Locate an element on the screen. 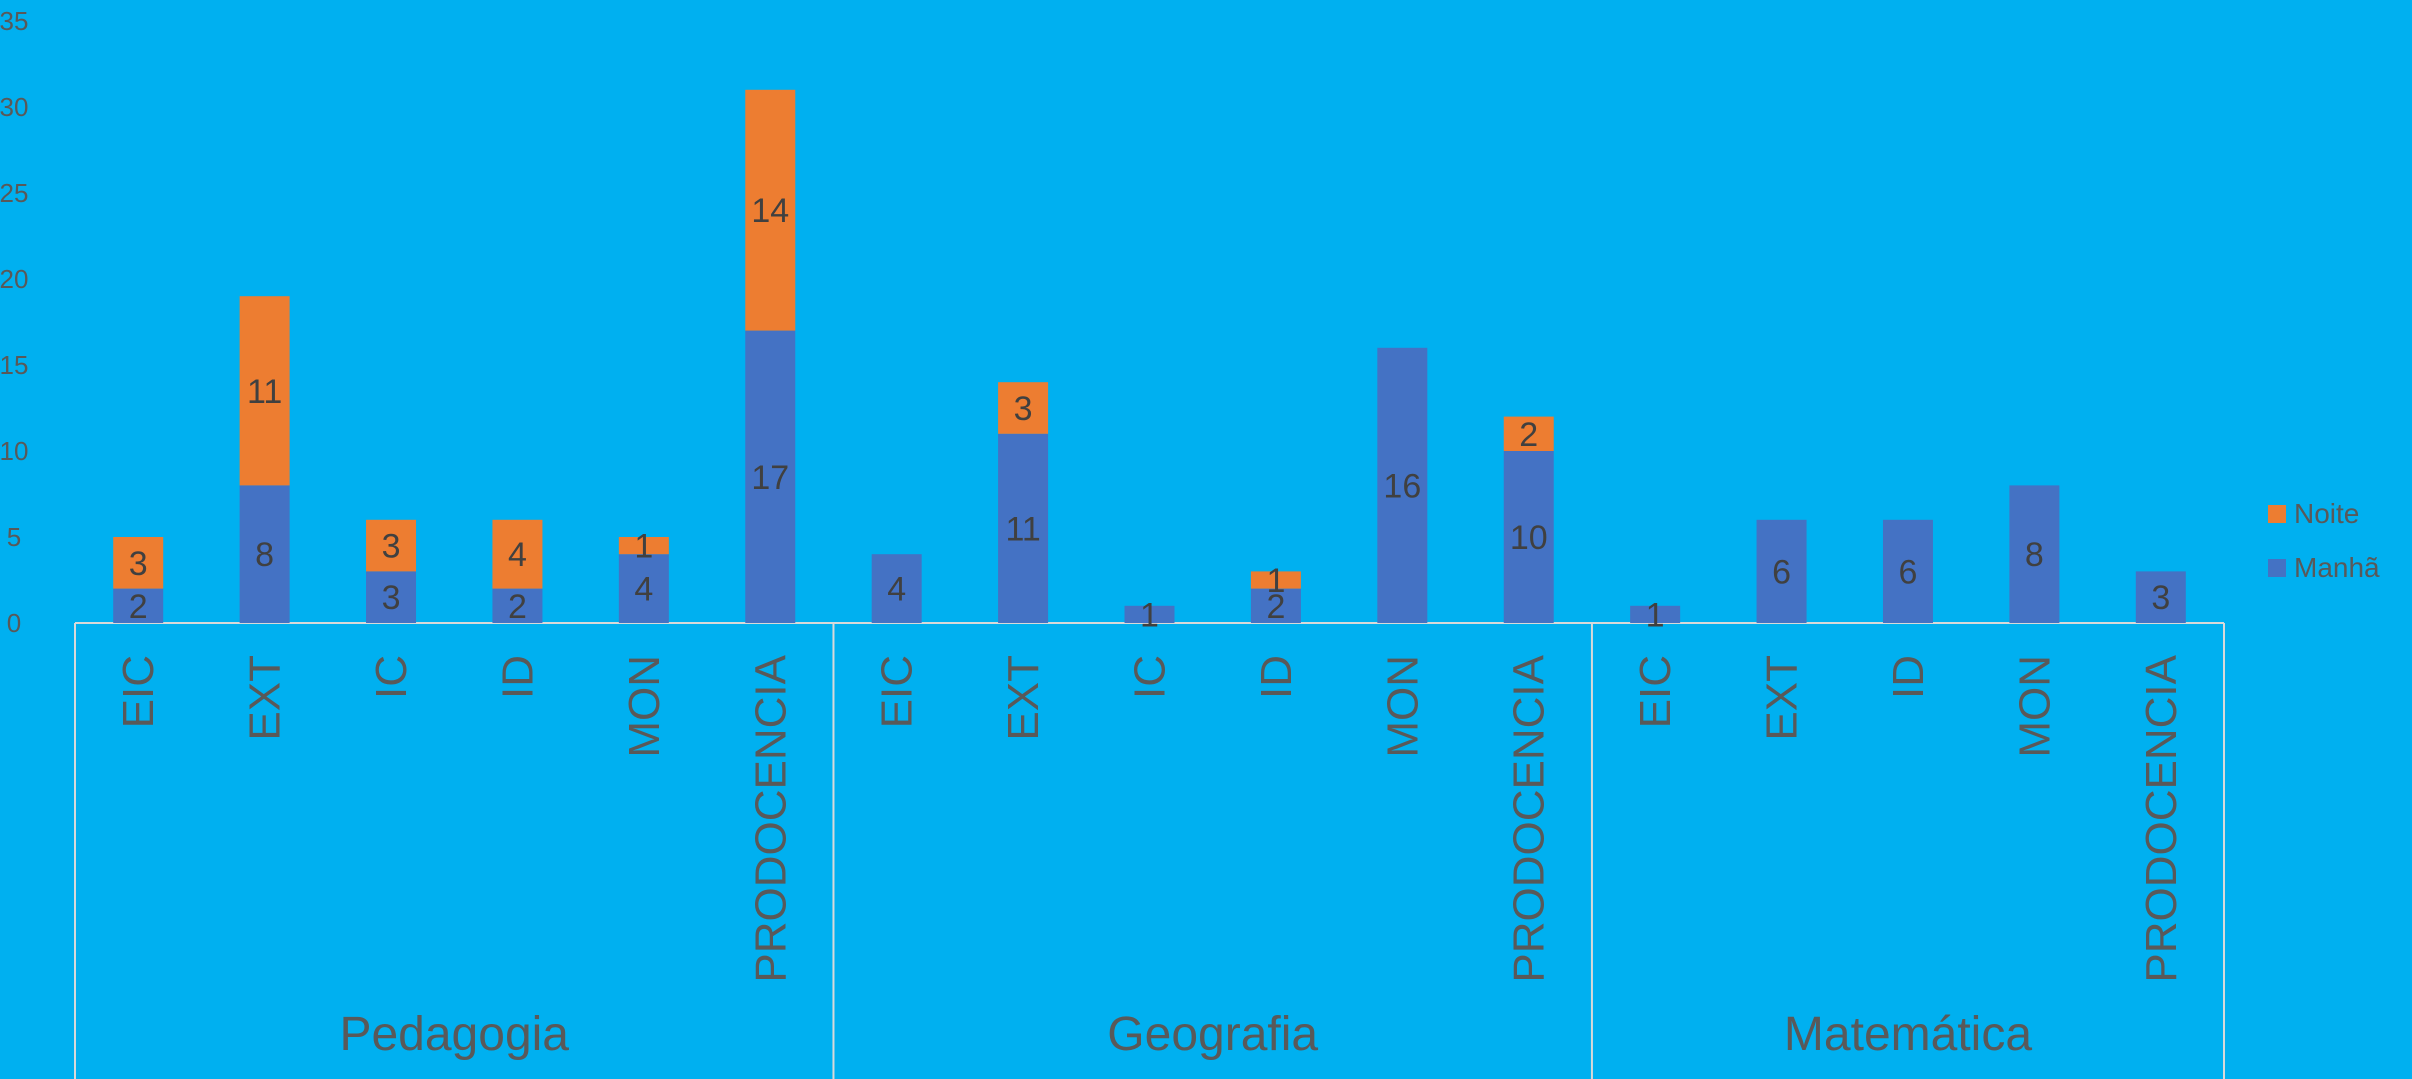 Image resolution: width=2412 pixels, height=1079 pixels. y-tick-label: 0 is located at coordinates (14, 623).